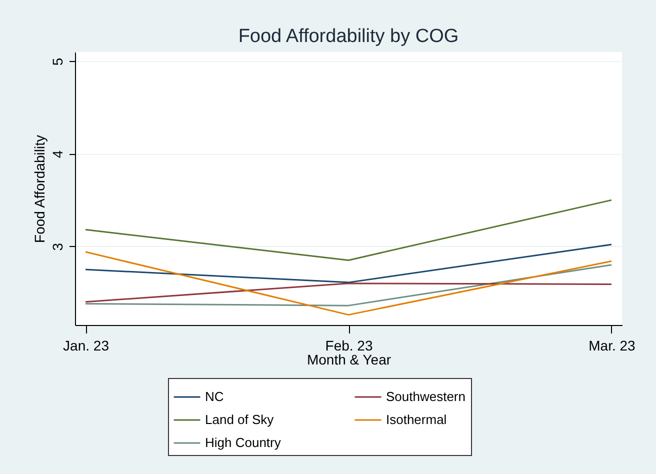 The width and height of the screenshot is (656, 474). I want to click on chart-title: Food Affordability by COG, so click(348, 36).